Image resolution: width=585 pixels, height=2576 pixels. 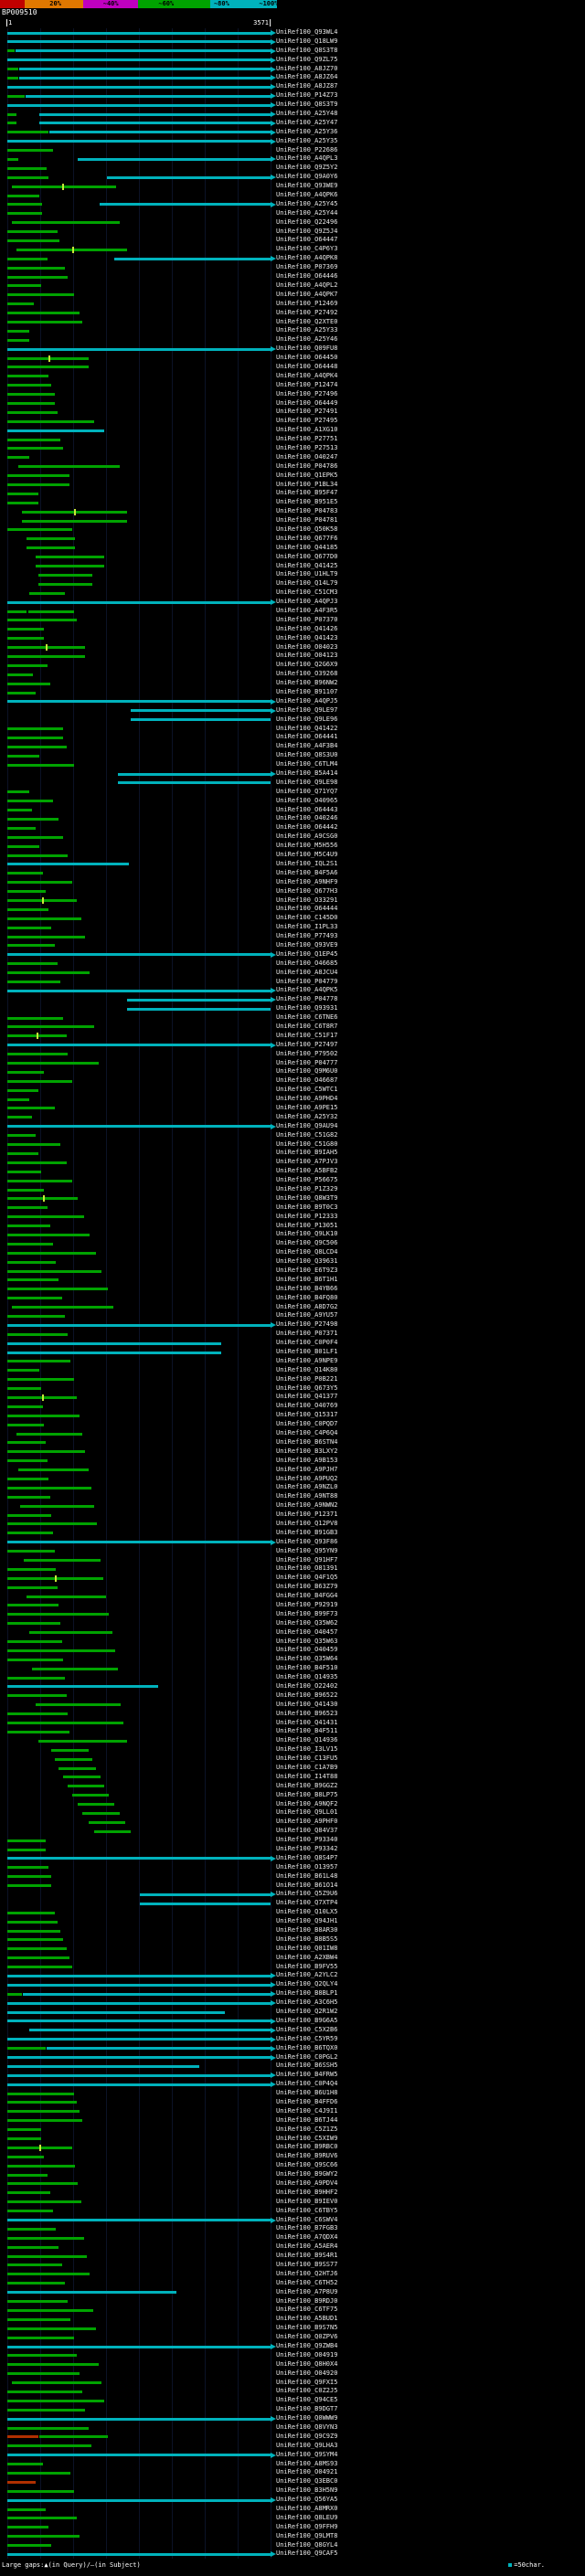 What do you see at coordinates (307, 2373) in the screenshot?
I see `hit-label: UniRef100_O04920` at bounding box center [307, 2373].